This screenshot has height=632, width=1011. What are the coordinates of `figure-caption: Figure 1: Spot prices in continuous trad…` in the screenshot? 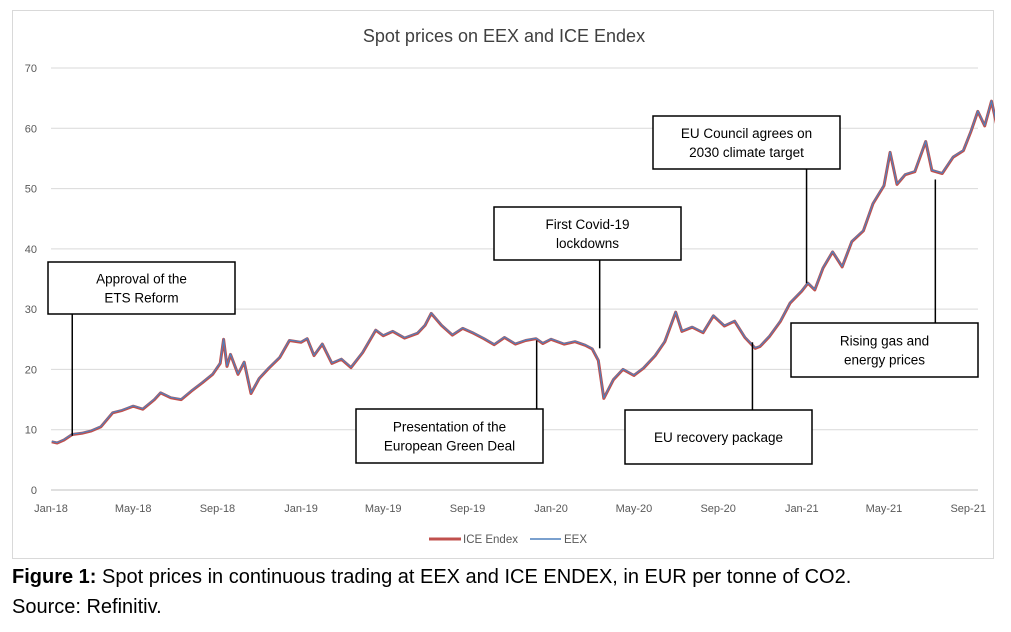 It's located at (431, 577).